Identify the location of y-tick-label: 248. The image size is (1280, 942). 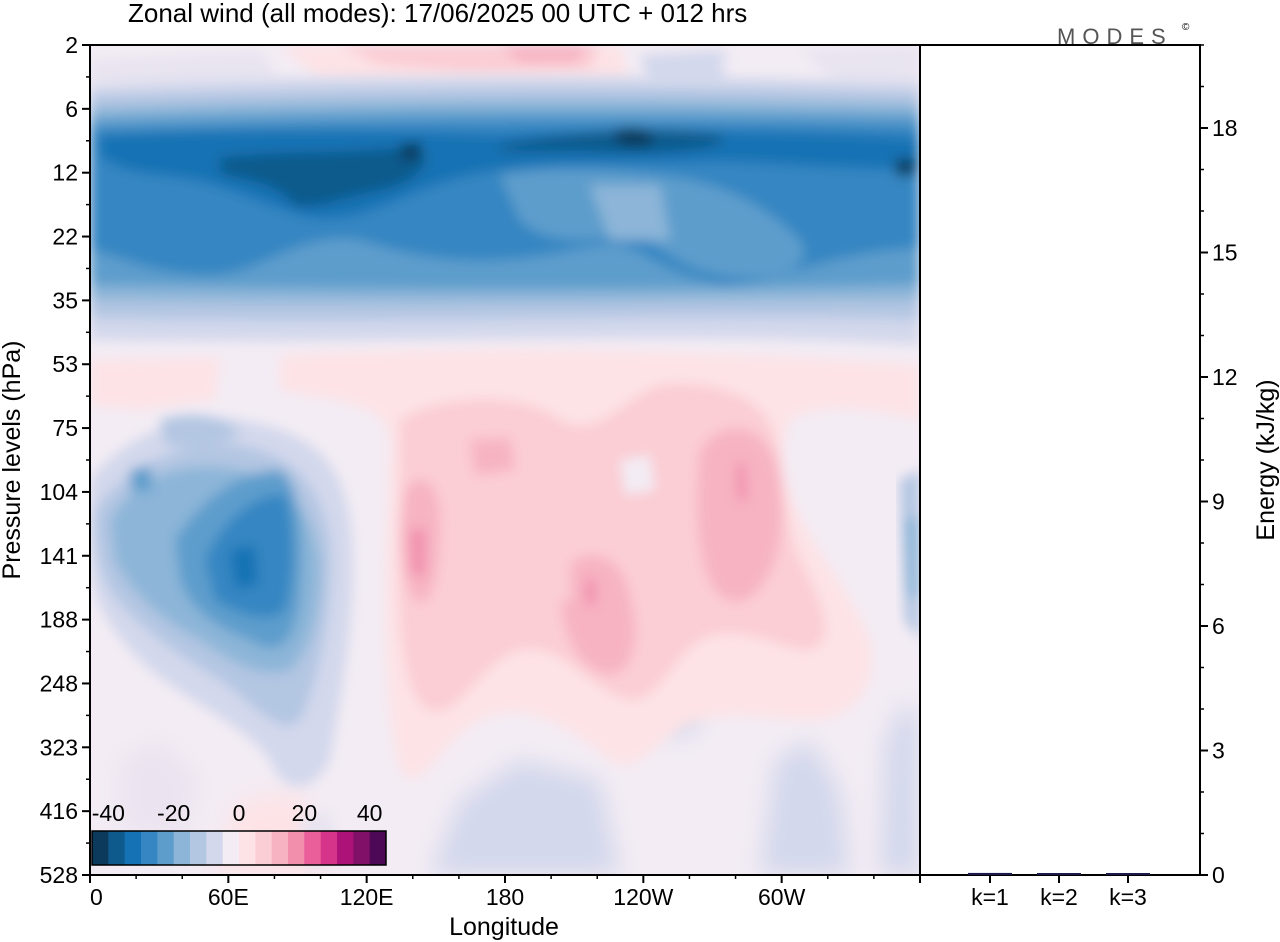
(59, 683).